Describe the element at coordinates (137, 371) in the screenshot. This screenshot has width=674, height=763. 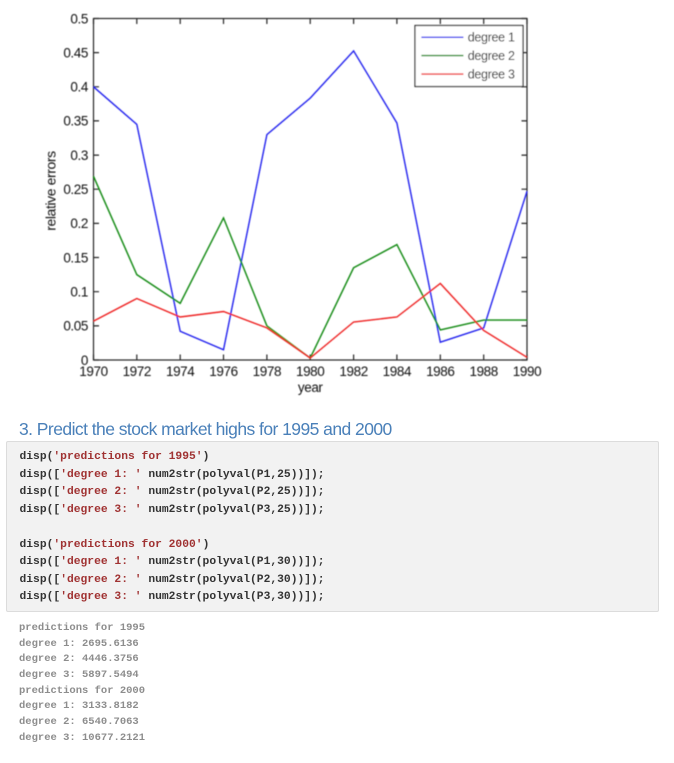
I see `svg-text: 1972` at that location.